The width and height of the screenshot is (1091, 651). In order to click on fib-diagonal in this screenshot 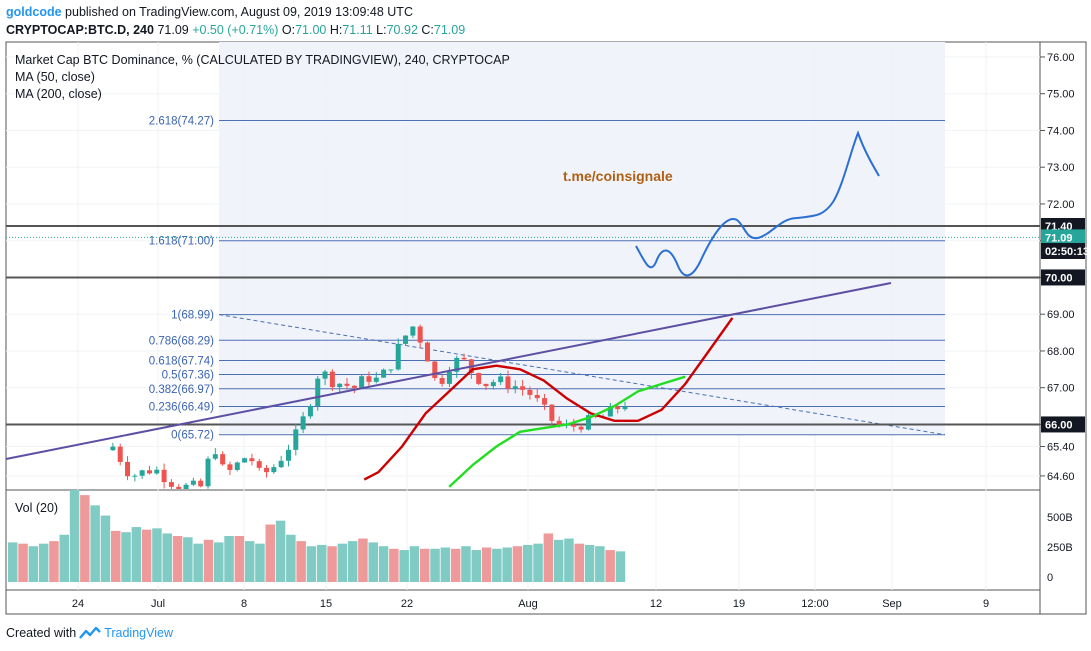, I will do `click(582, 375)`.